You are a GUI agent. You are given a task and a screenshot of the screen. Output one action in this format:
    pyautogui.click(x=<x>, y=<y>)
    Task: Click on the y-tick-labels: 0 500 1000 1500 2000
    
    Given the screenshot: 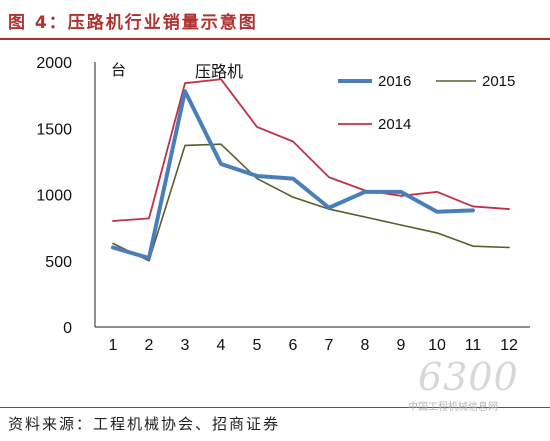 What is the action you would take?
    pyautogui.click(x=54, y=196)
    